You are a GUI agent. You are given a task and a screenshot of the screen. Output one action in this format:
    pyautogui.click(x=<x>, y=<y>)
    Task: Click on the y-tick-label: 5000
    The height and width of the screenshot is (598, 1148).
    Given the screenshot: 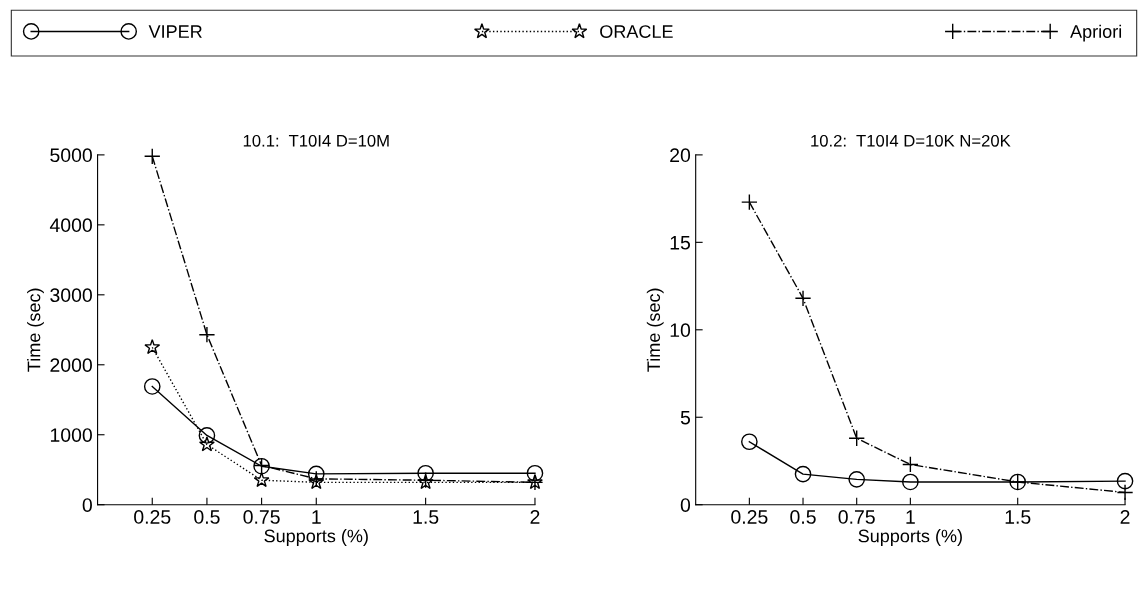 What is the action you would take?
    pyautogui.click(x=71, y=155)
    